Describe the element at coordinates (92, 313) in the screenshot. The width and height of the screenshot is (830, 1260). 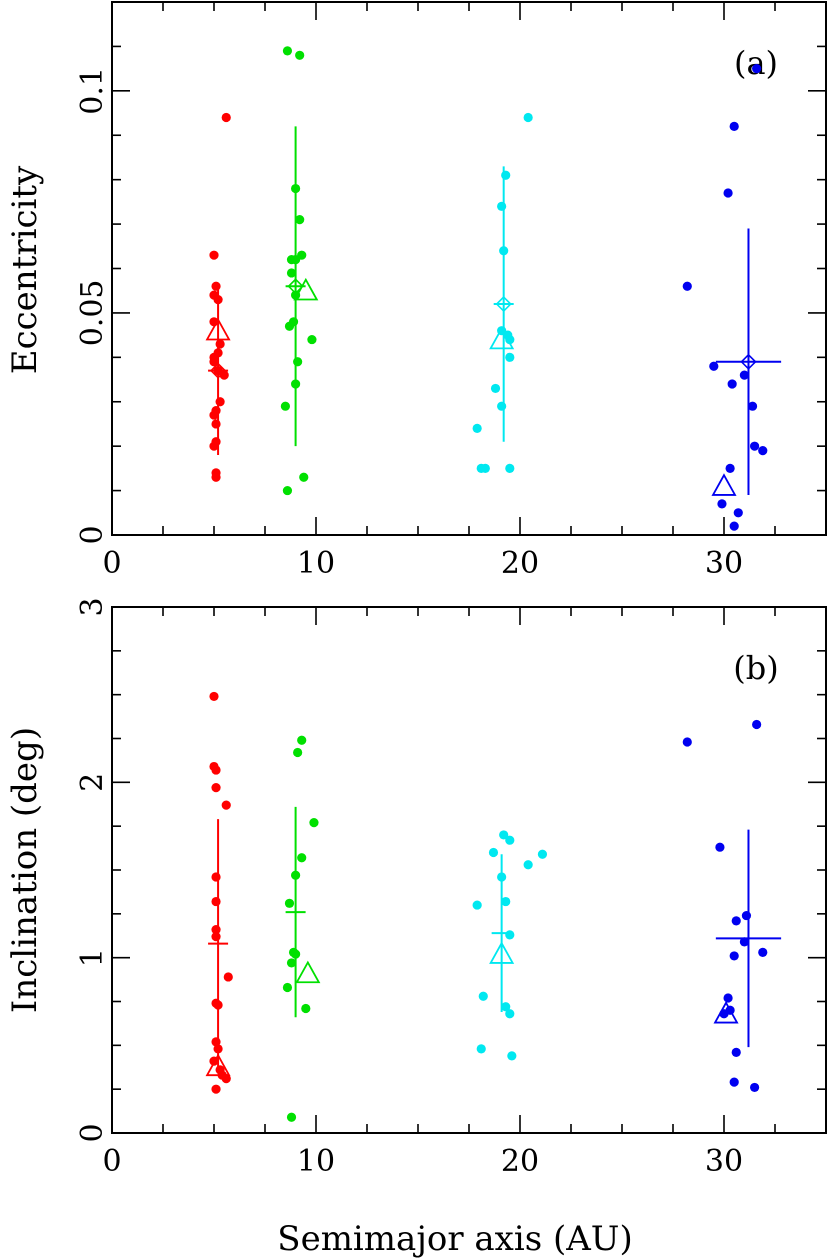
I see `ecc-y-tick-label: 0.05` at that location.